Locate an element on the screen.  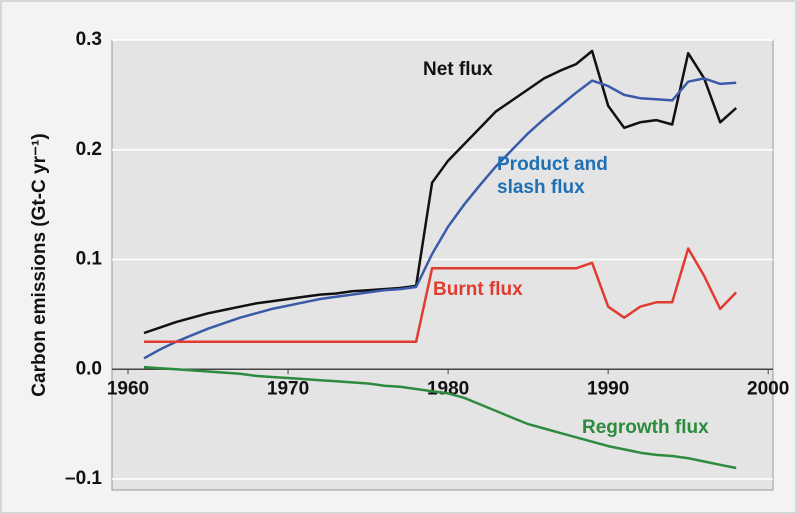
series-line is located at coordinates (441, 295).